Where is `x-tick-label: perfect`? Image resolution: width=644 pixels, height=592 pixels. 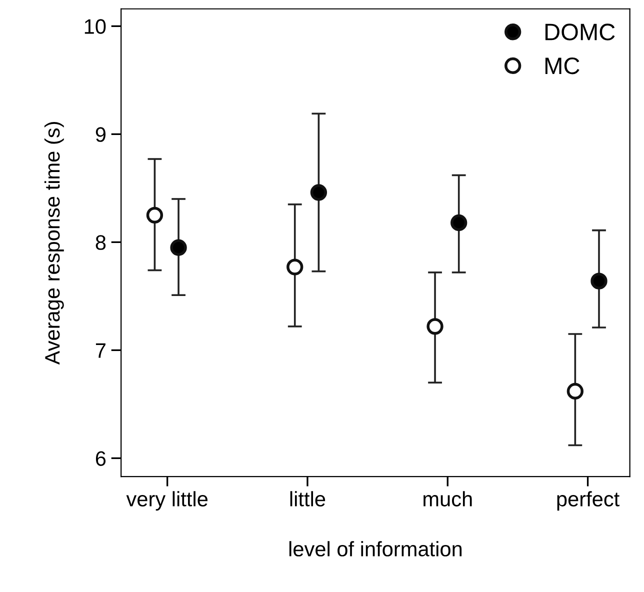
x-tick-label: perfect is located at coordinates (588, 501).